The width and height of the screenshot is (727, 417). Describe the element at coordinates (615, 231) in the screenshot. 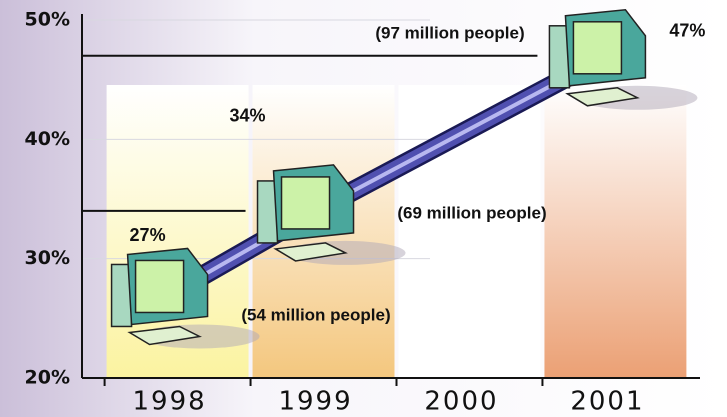

I see `column-band` at that location.